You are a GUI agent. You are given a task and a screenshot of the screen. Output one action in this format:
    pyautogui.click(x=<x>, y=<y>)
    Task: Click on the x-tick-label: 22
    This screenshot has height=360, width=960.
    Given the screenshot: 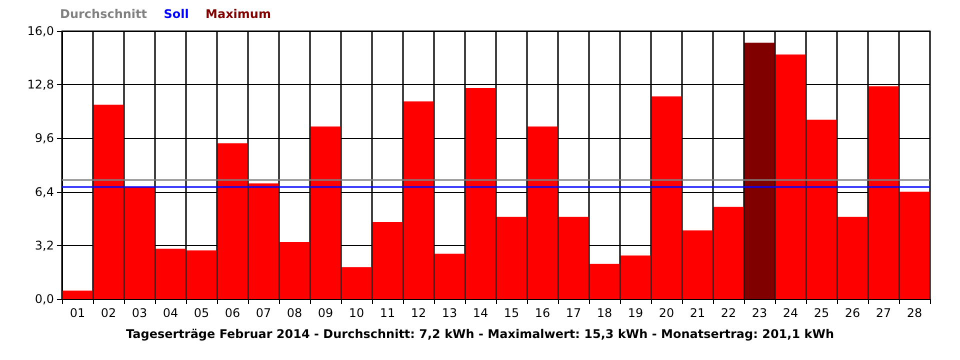 What is the action you would take?
    pyautogui.click(x=728, y=313)
    